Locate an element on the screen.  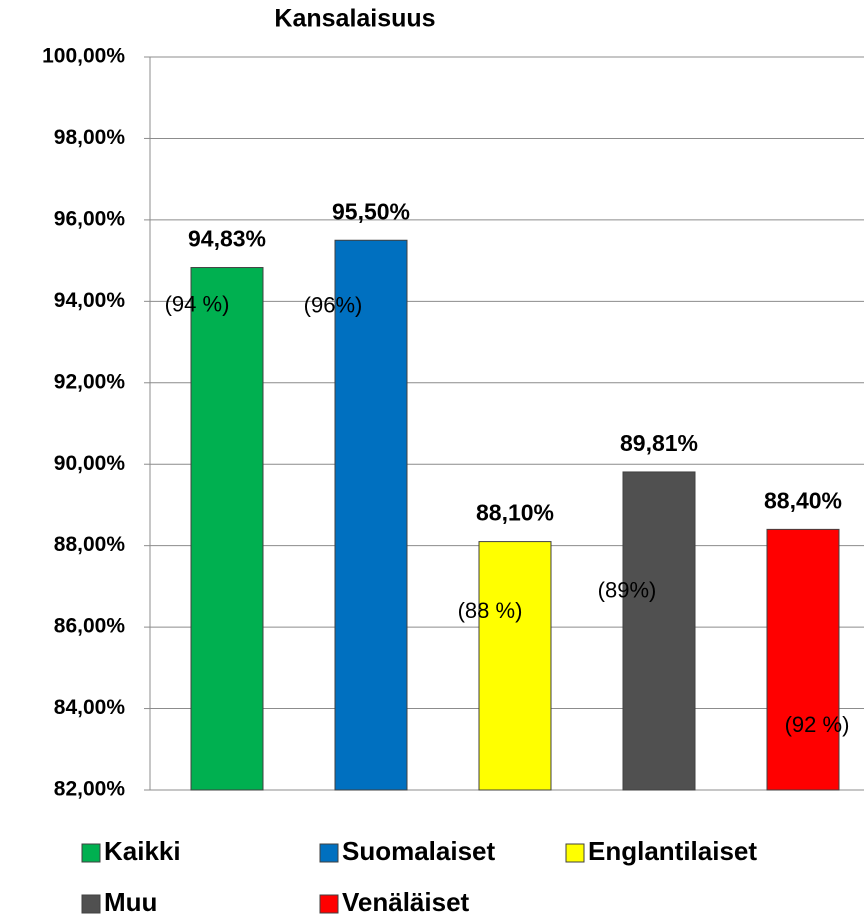
annotation: (88 %) is located at coordinates (490, 610).